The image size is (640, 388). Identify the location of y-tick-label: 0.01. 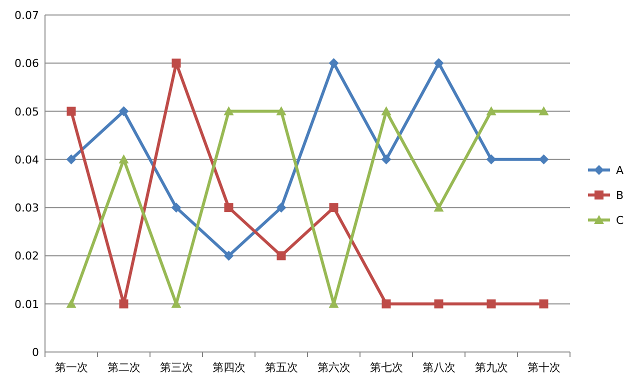
(26, 304).